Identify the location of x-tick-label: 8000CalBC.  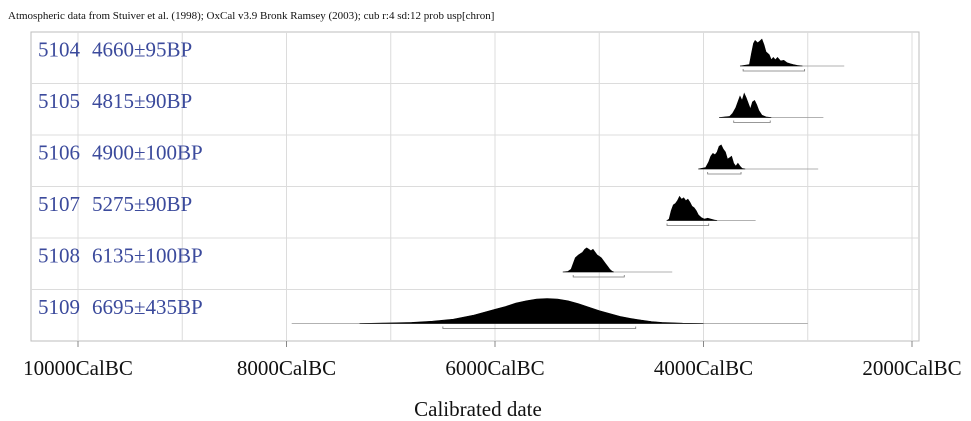
(286, 368).